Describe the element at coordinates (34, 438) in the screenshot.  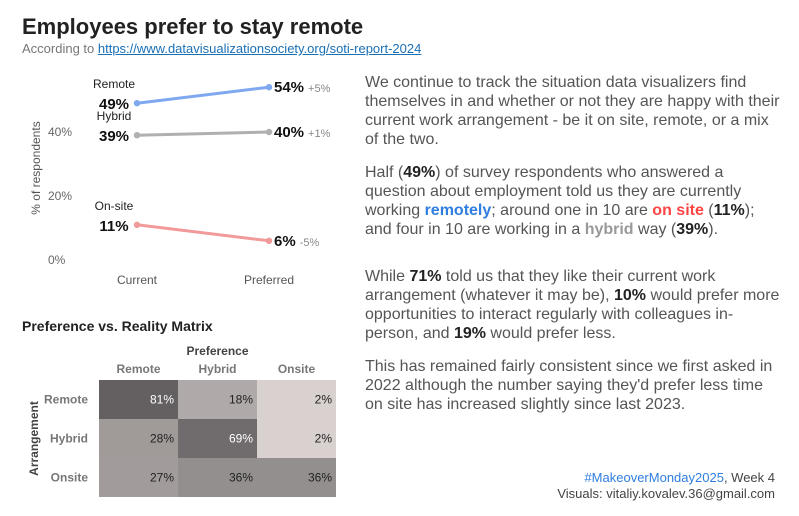
I see `y-axis-label: Arrangement` at that location.